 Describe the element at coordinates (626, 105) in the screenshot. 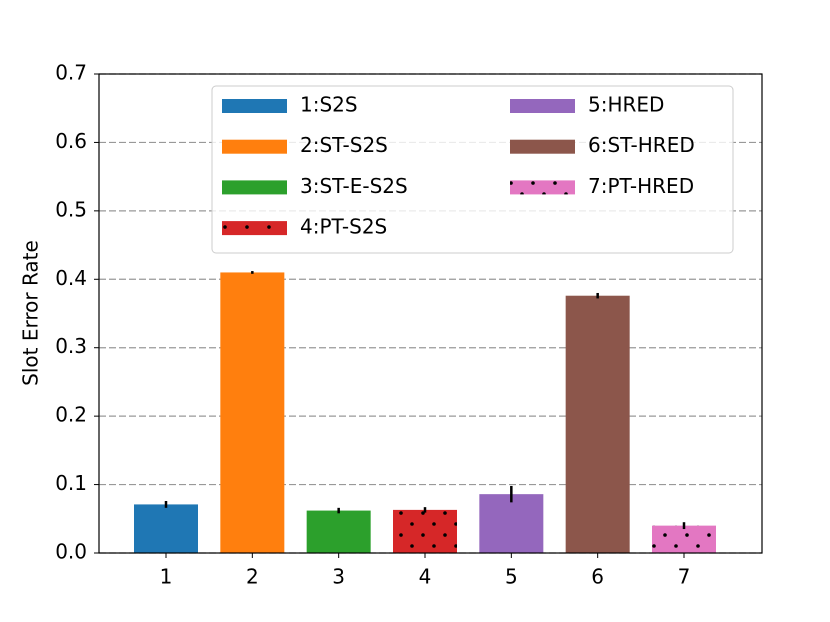

I see `legend-label: 5:HRED` at that location.